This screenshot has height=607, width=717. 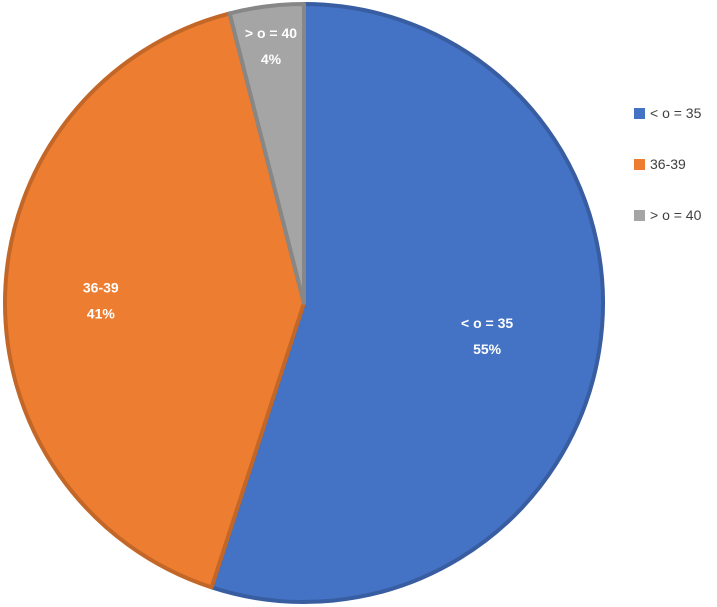 What do you see at coordinates (668, 164) in the screenshot?
I see `legend-label-1: 36-39` at bounding box center [668, 164].